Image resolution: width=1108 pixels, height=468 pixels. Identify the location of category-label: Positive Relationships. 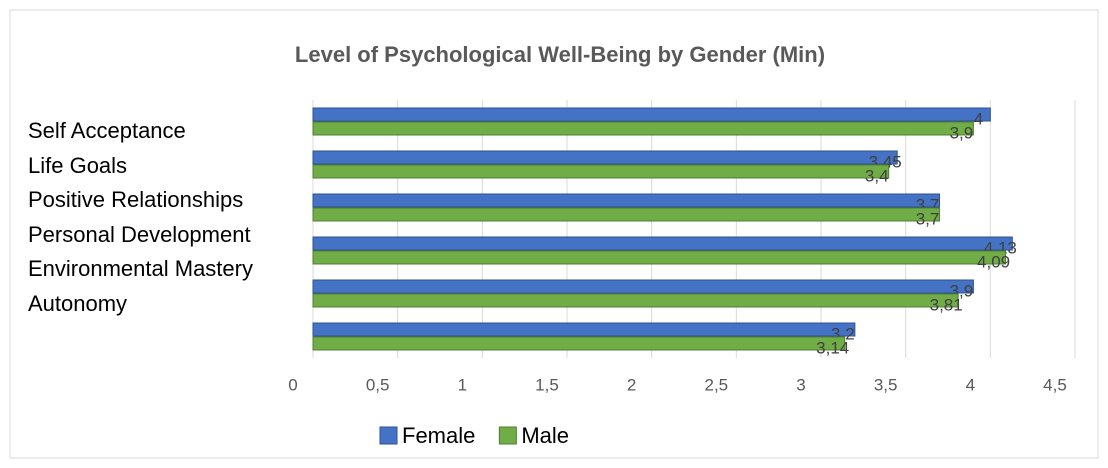
(136, 199).